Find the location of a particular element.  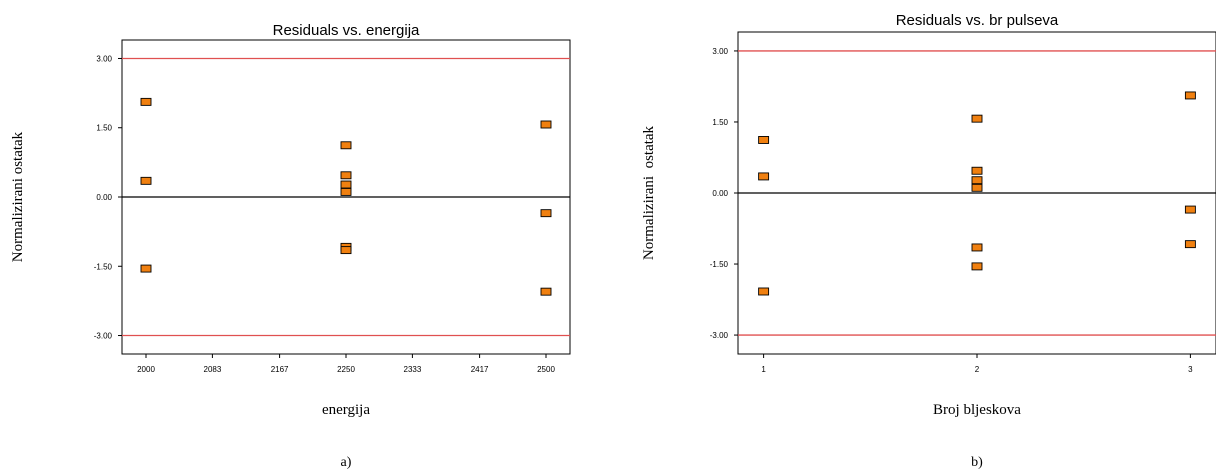

x-axis-label: energija is located at coordinates (346, 410).